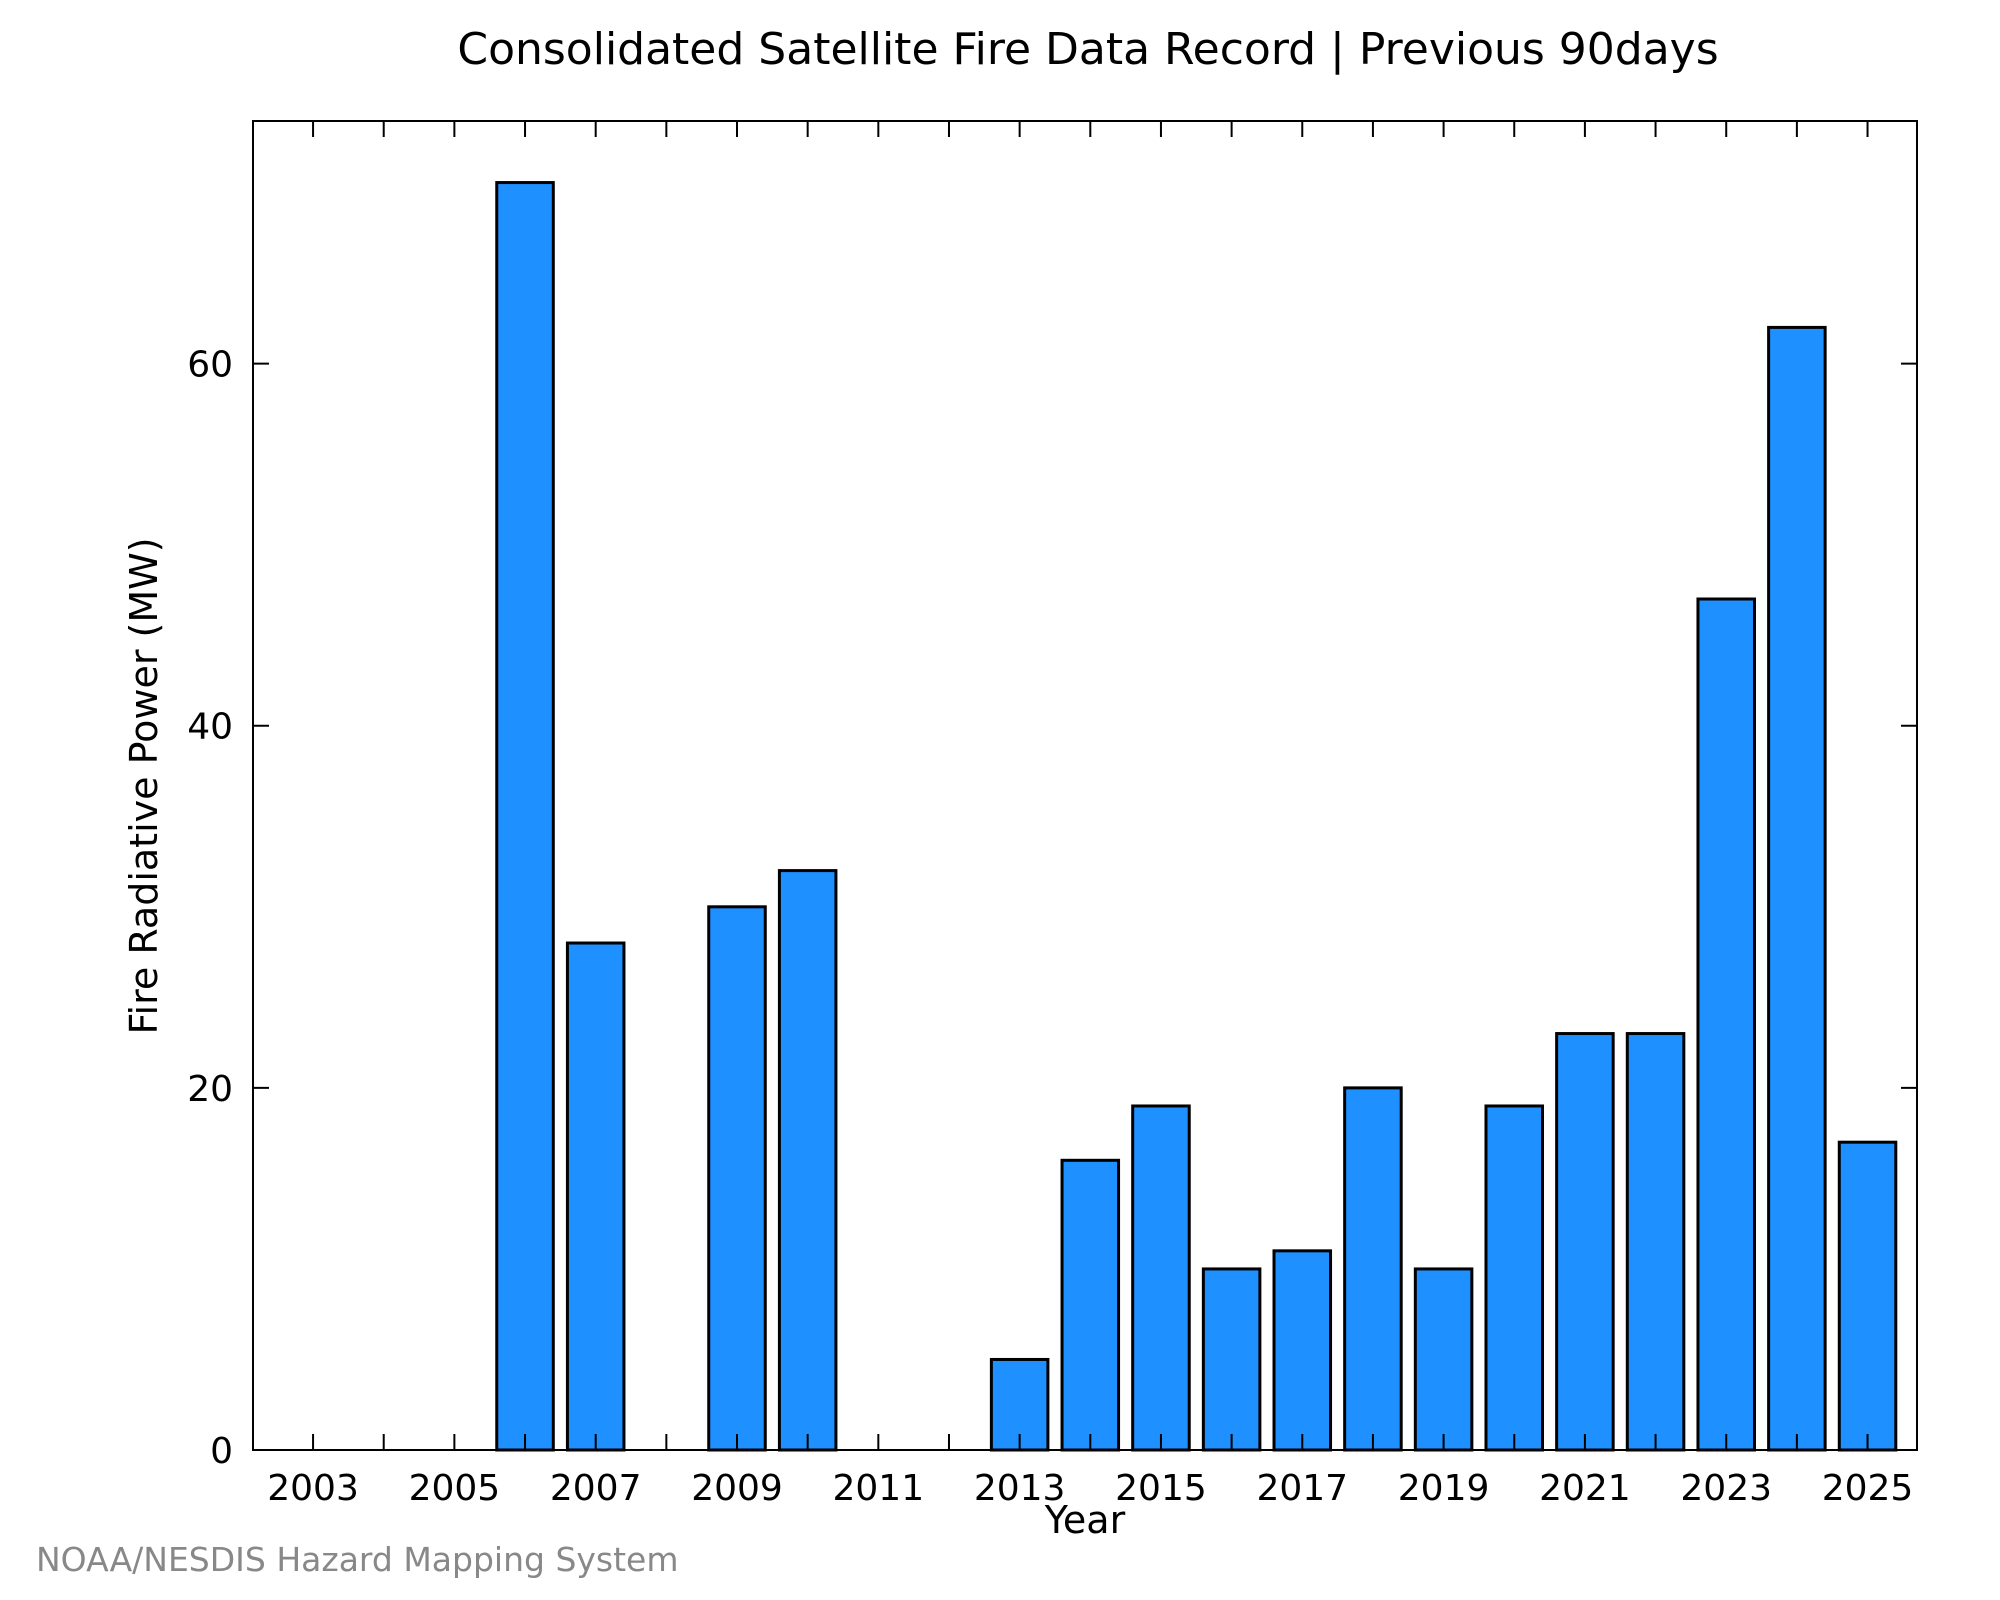  What do you see at coordinates (1373, 1269) in the screenshot?
I see `bar-2018` at bounding box center [1373, 1269].